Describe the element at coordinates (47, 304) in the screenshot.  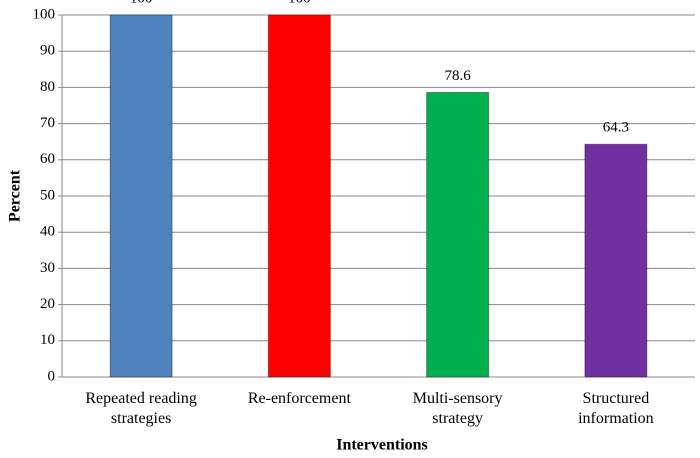
I see `y-tick-label: 20` at that location.